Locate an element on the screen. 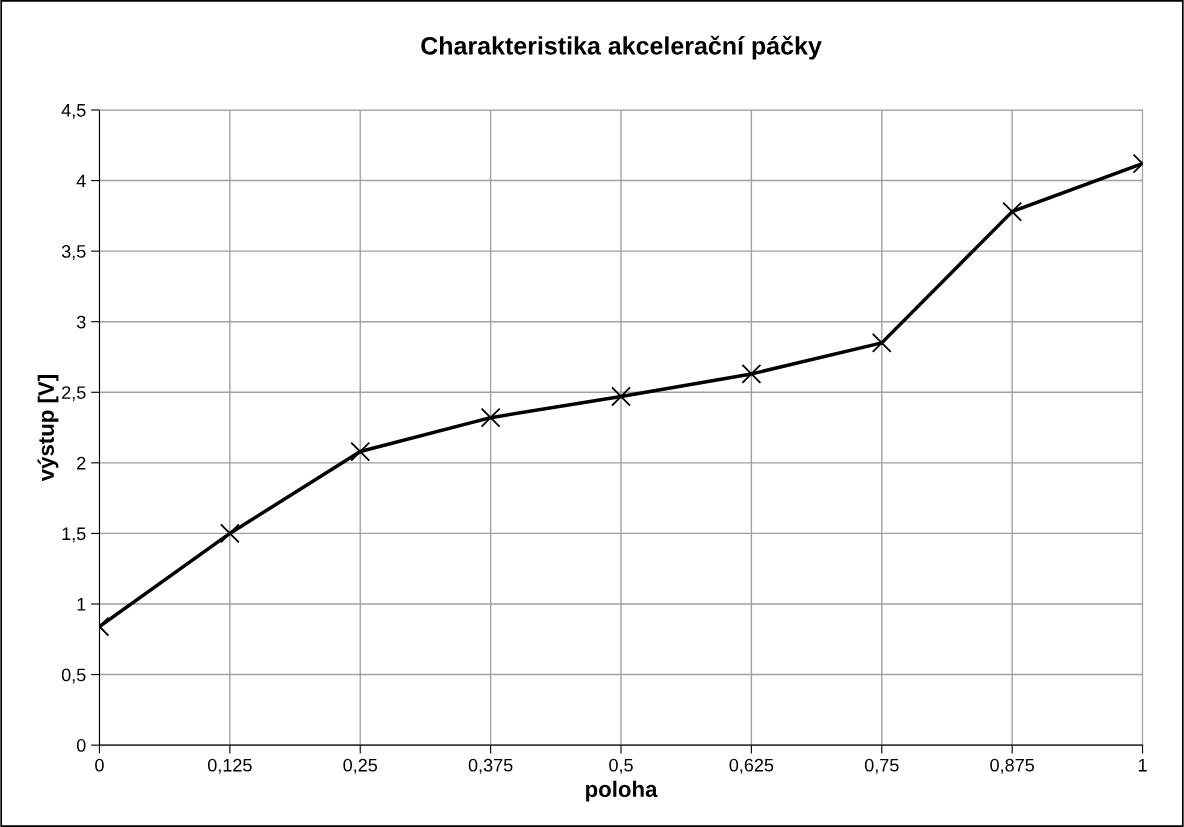  x-tick-label: 0,125 is located at coordinates (229, 766).